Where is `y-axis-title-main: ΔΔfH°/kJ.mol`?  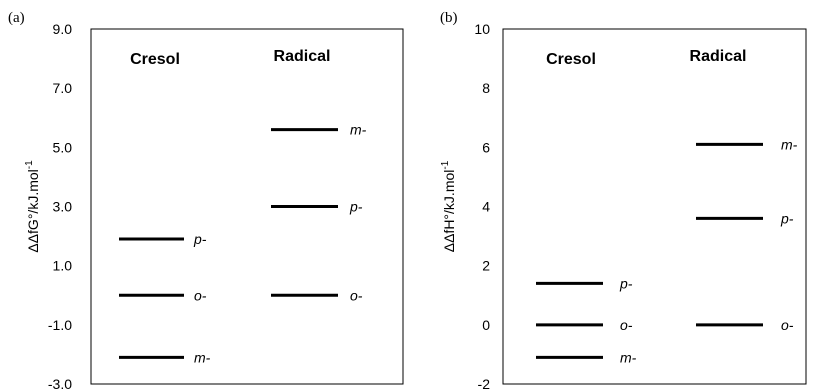 y-axis-title-main: ΔΔfH°/kJ.mol is located at coordinates (449, 211).